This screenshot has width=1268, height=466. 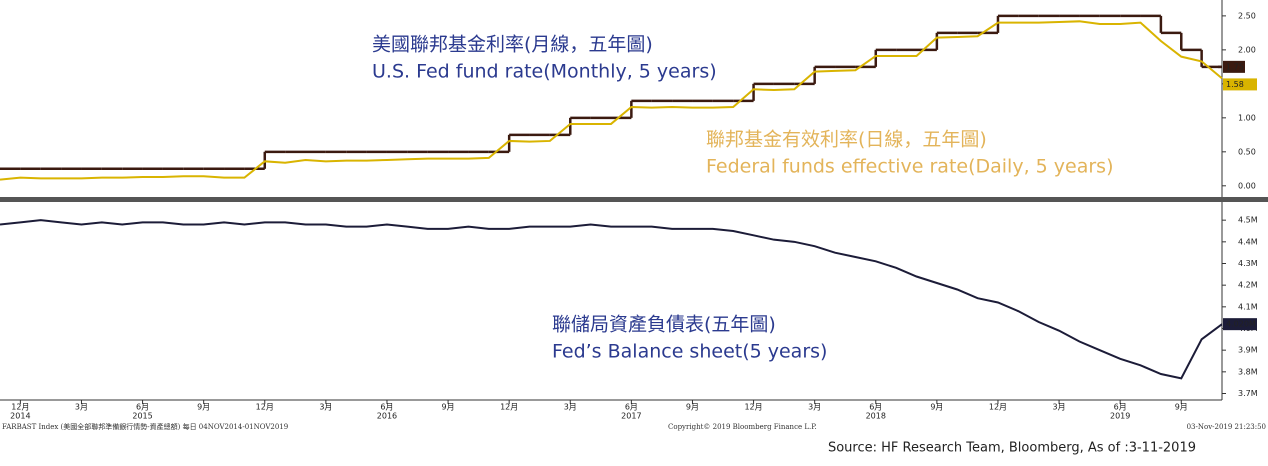 I want to click on y-tick-label: 4.3M, so click(x=1248, y=263).